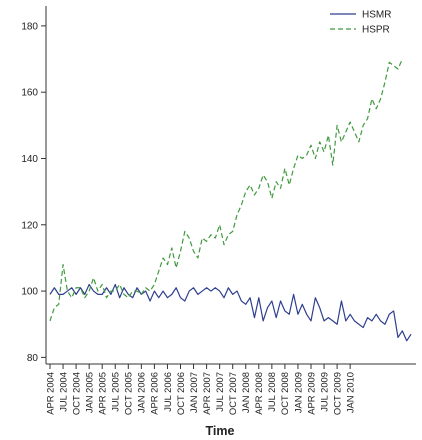 This screenshot has width=422, height=440. What do you see at coordinates (323, 392) in the screenshot?
I see `x-tick-label: JUL 2009` at bounding box center [323, 392].